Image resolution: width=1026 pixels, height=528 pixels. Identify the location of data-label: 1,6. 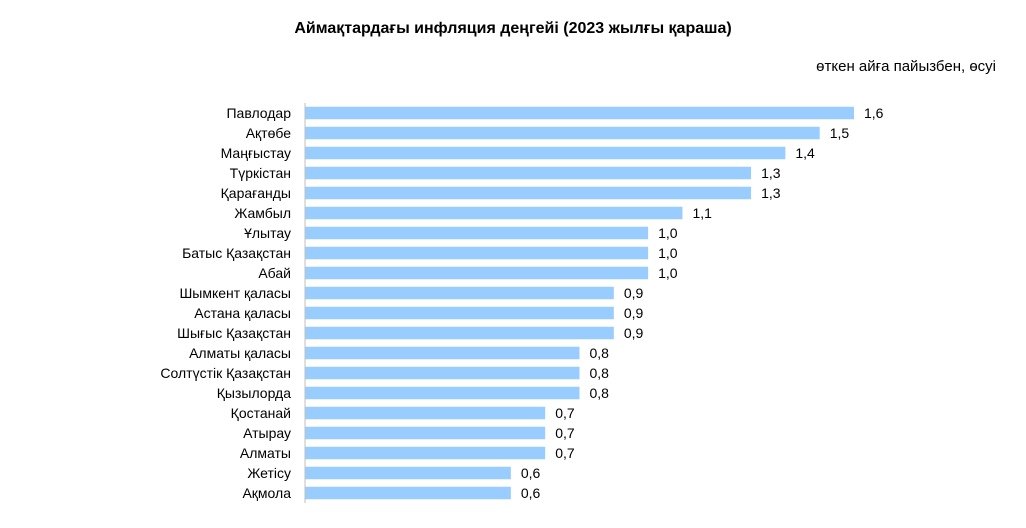
(874, 113).